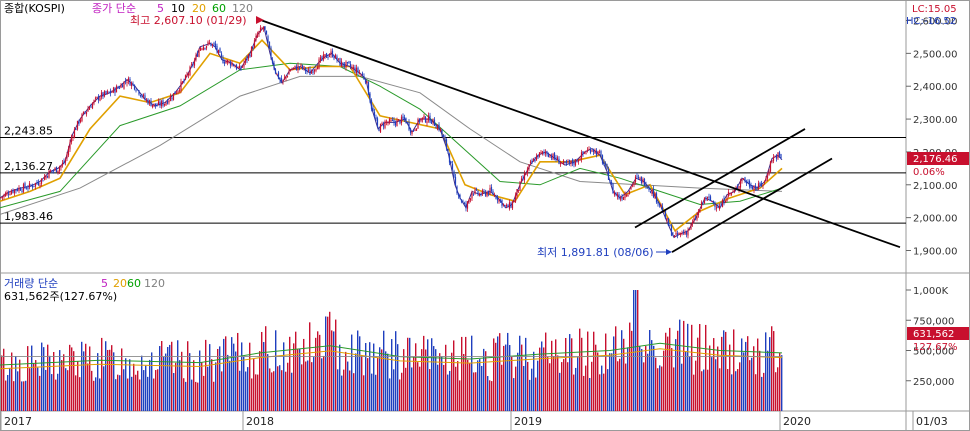 This screenshot has height=431, width=970. Describe the element at coordinates (34, 8) in the screenshot. I see `index-code: 종합(KOSPI)` at that location.